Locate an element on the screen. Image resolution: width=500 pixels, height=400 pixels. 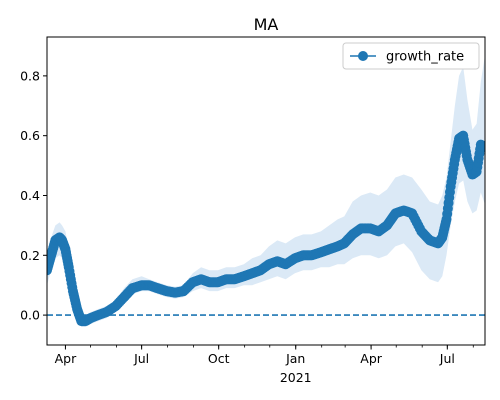
legend-marker-sample is located at coordinates (363, 56).